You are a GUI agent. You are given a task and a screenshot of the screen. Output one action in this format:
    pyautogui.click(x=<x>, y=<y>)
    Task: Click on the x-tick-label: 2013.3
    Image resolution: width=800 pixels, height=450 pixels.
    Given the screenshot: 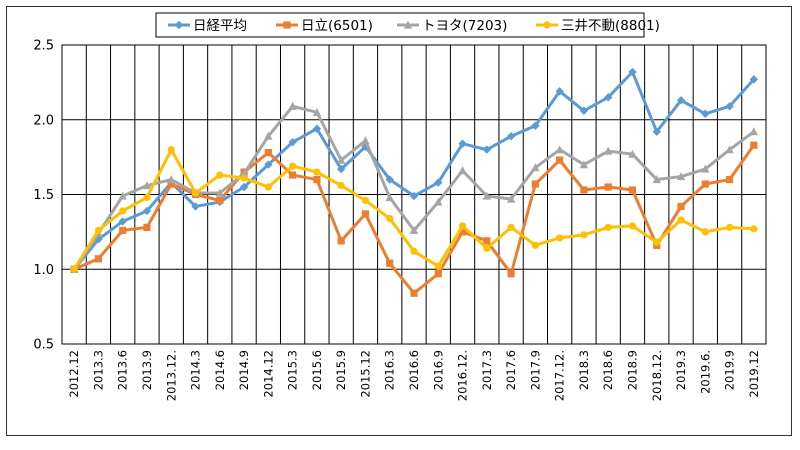 What is the action you would take?
    pyautogui.click(x=98, y=370)
    